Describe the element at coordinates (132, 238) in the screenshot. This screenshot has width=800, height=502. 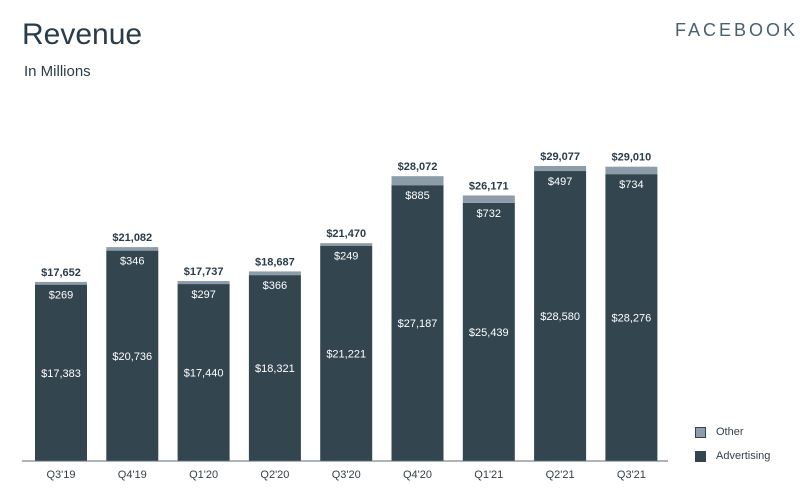
I see `data-label-total: $21,082` at that location.